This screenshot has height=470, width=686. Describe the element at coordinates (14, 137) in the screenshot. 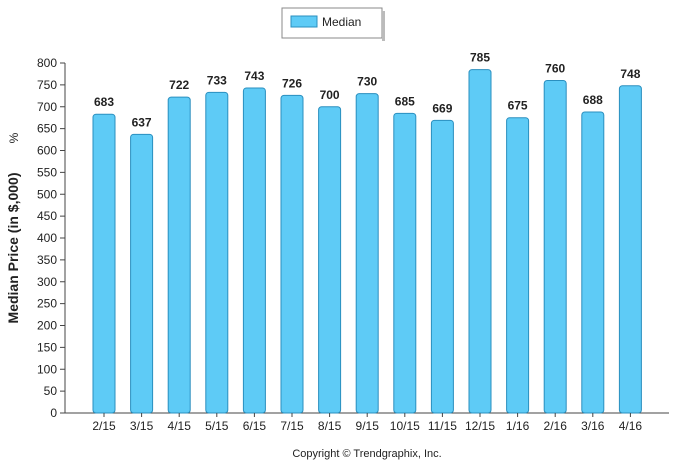

I see `y-axis-unit: %` at that location.